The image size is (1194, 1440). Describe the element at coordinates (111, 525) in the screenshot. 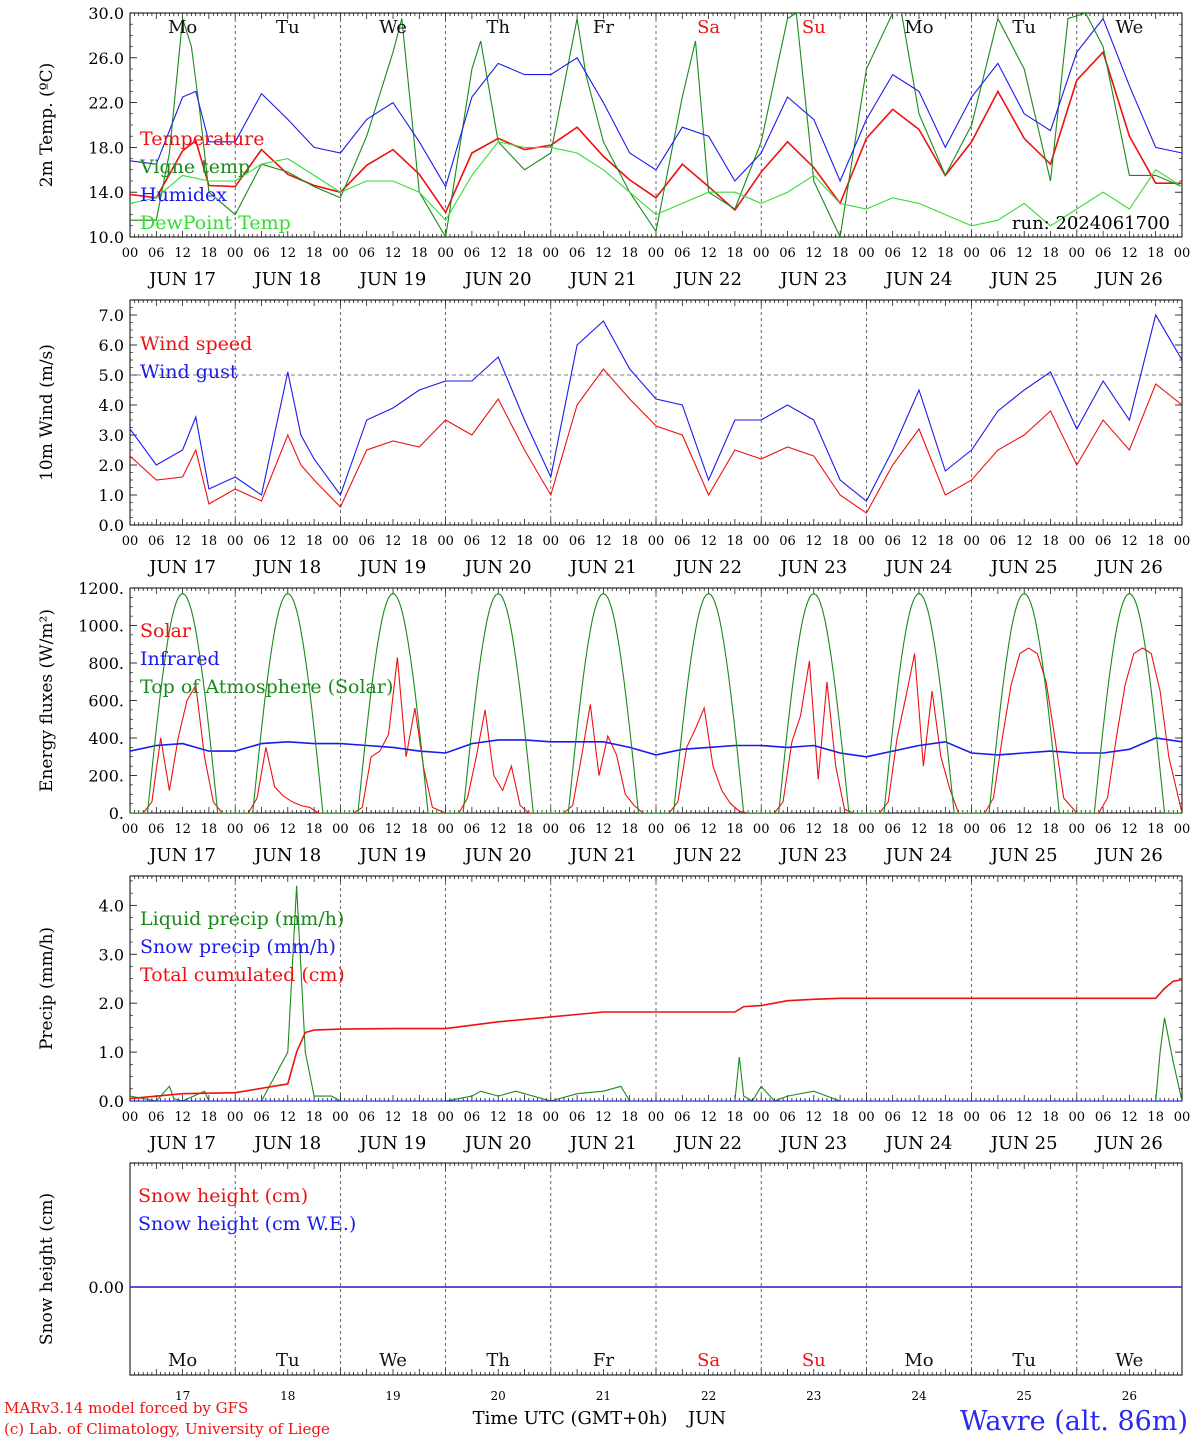

I see `y-tick-label: 0.0` at that location.